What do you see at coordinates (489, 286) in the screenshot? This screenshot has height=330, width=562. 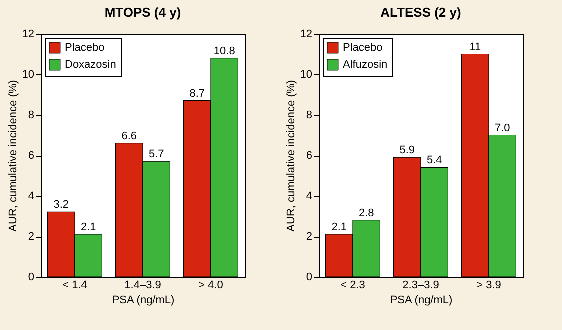 I see `x-tick-label: > 3.9` at bounding box center [489, 286].